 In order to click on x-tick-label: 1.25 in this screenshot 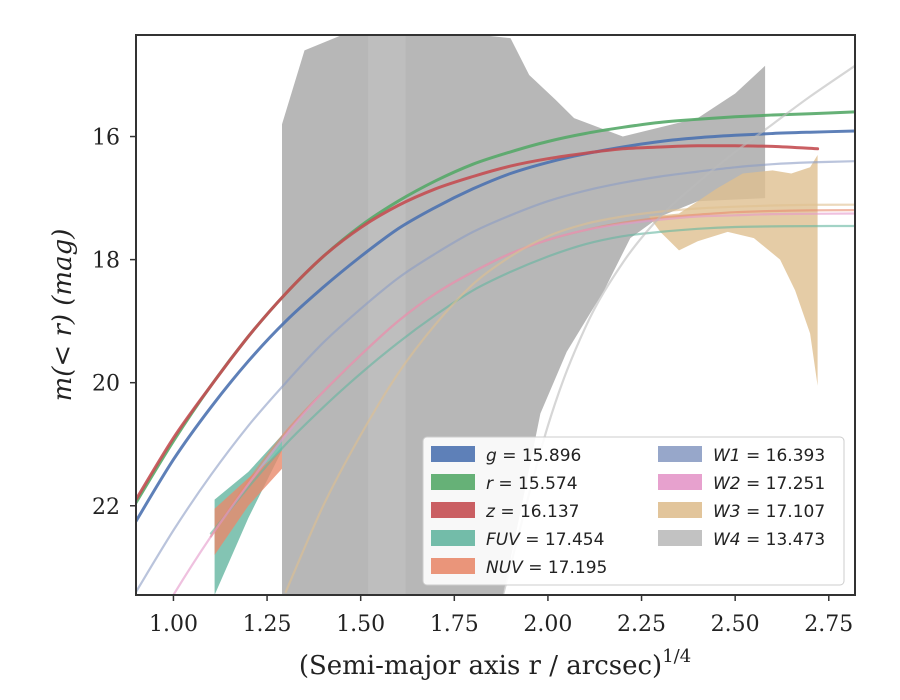, I will do `click(267, 624)`.